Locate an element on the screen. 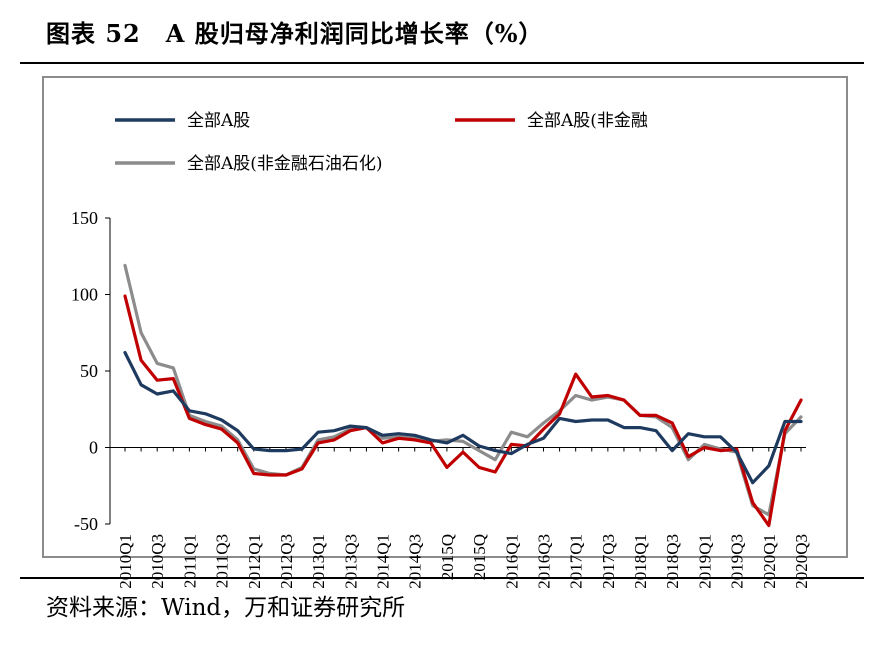 The image size is (882, 645). x-tick-label: 2013Q1 is located at coordinates (318, 561).